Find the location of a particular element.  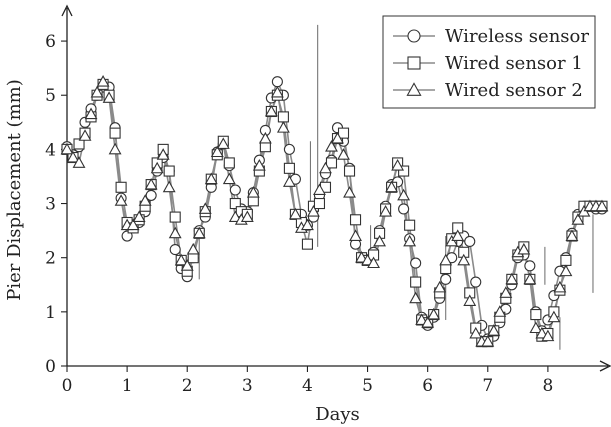

legend-marker-square is located at coordinates (414, 63).